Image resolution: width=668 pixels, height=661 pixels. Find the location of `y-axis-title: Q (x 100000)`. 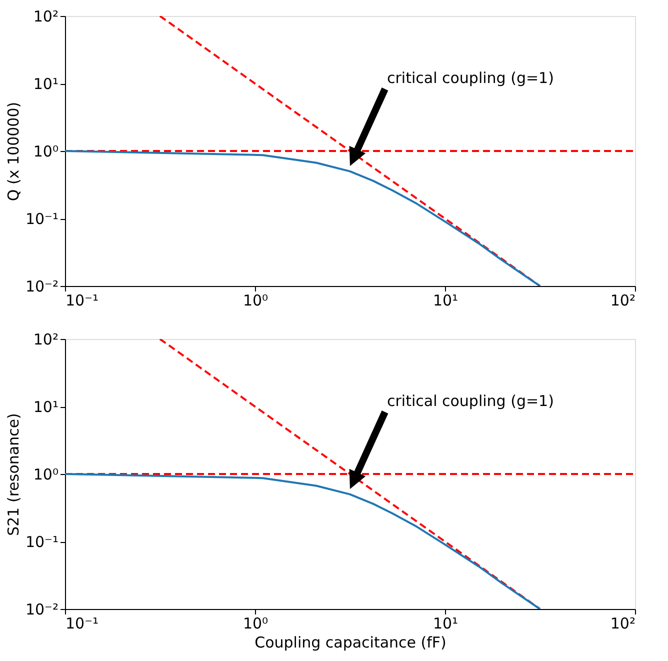

y-axis-title: Q (x 100000) is located at coordinates (13, 152).